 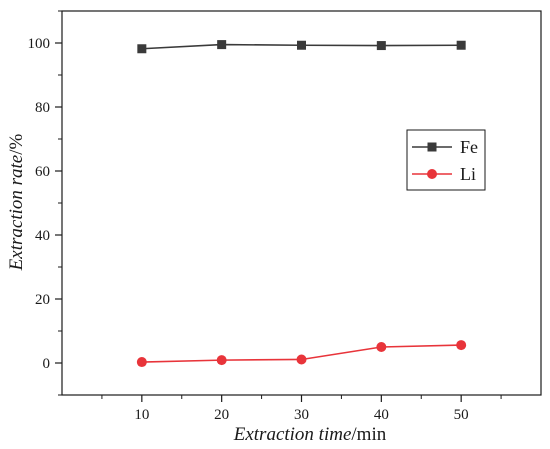 I want to click on x-tick-label: 50, so click(x=461, y=415).